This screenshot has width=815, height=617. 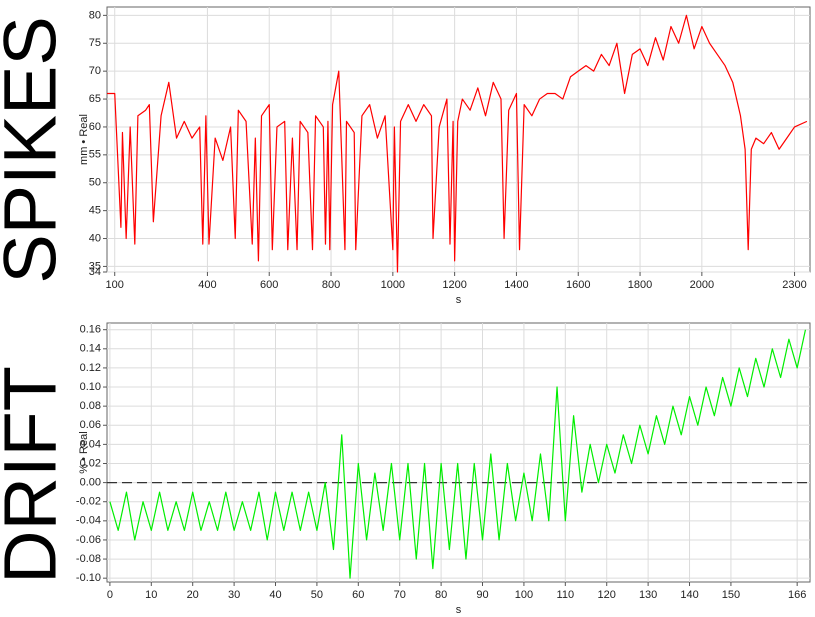 What do you see at coordinates (797, 595) in the screenshot?
I see `x-tick-label: 166` at bounding box center [797, 595].